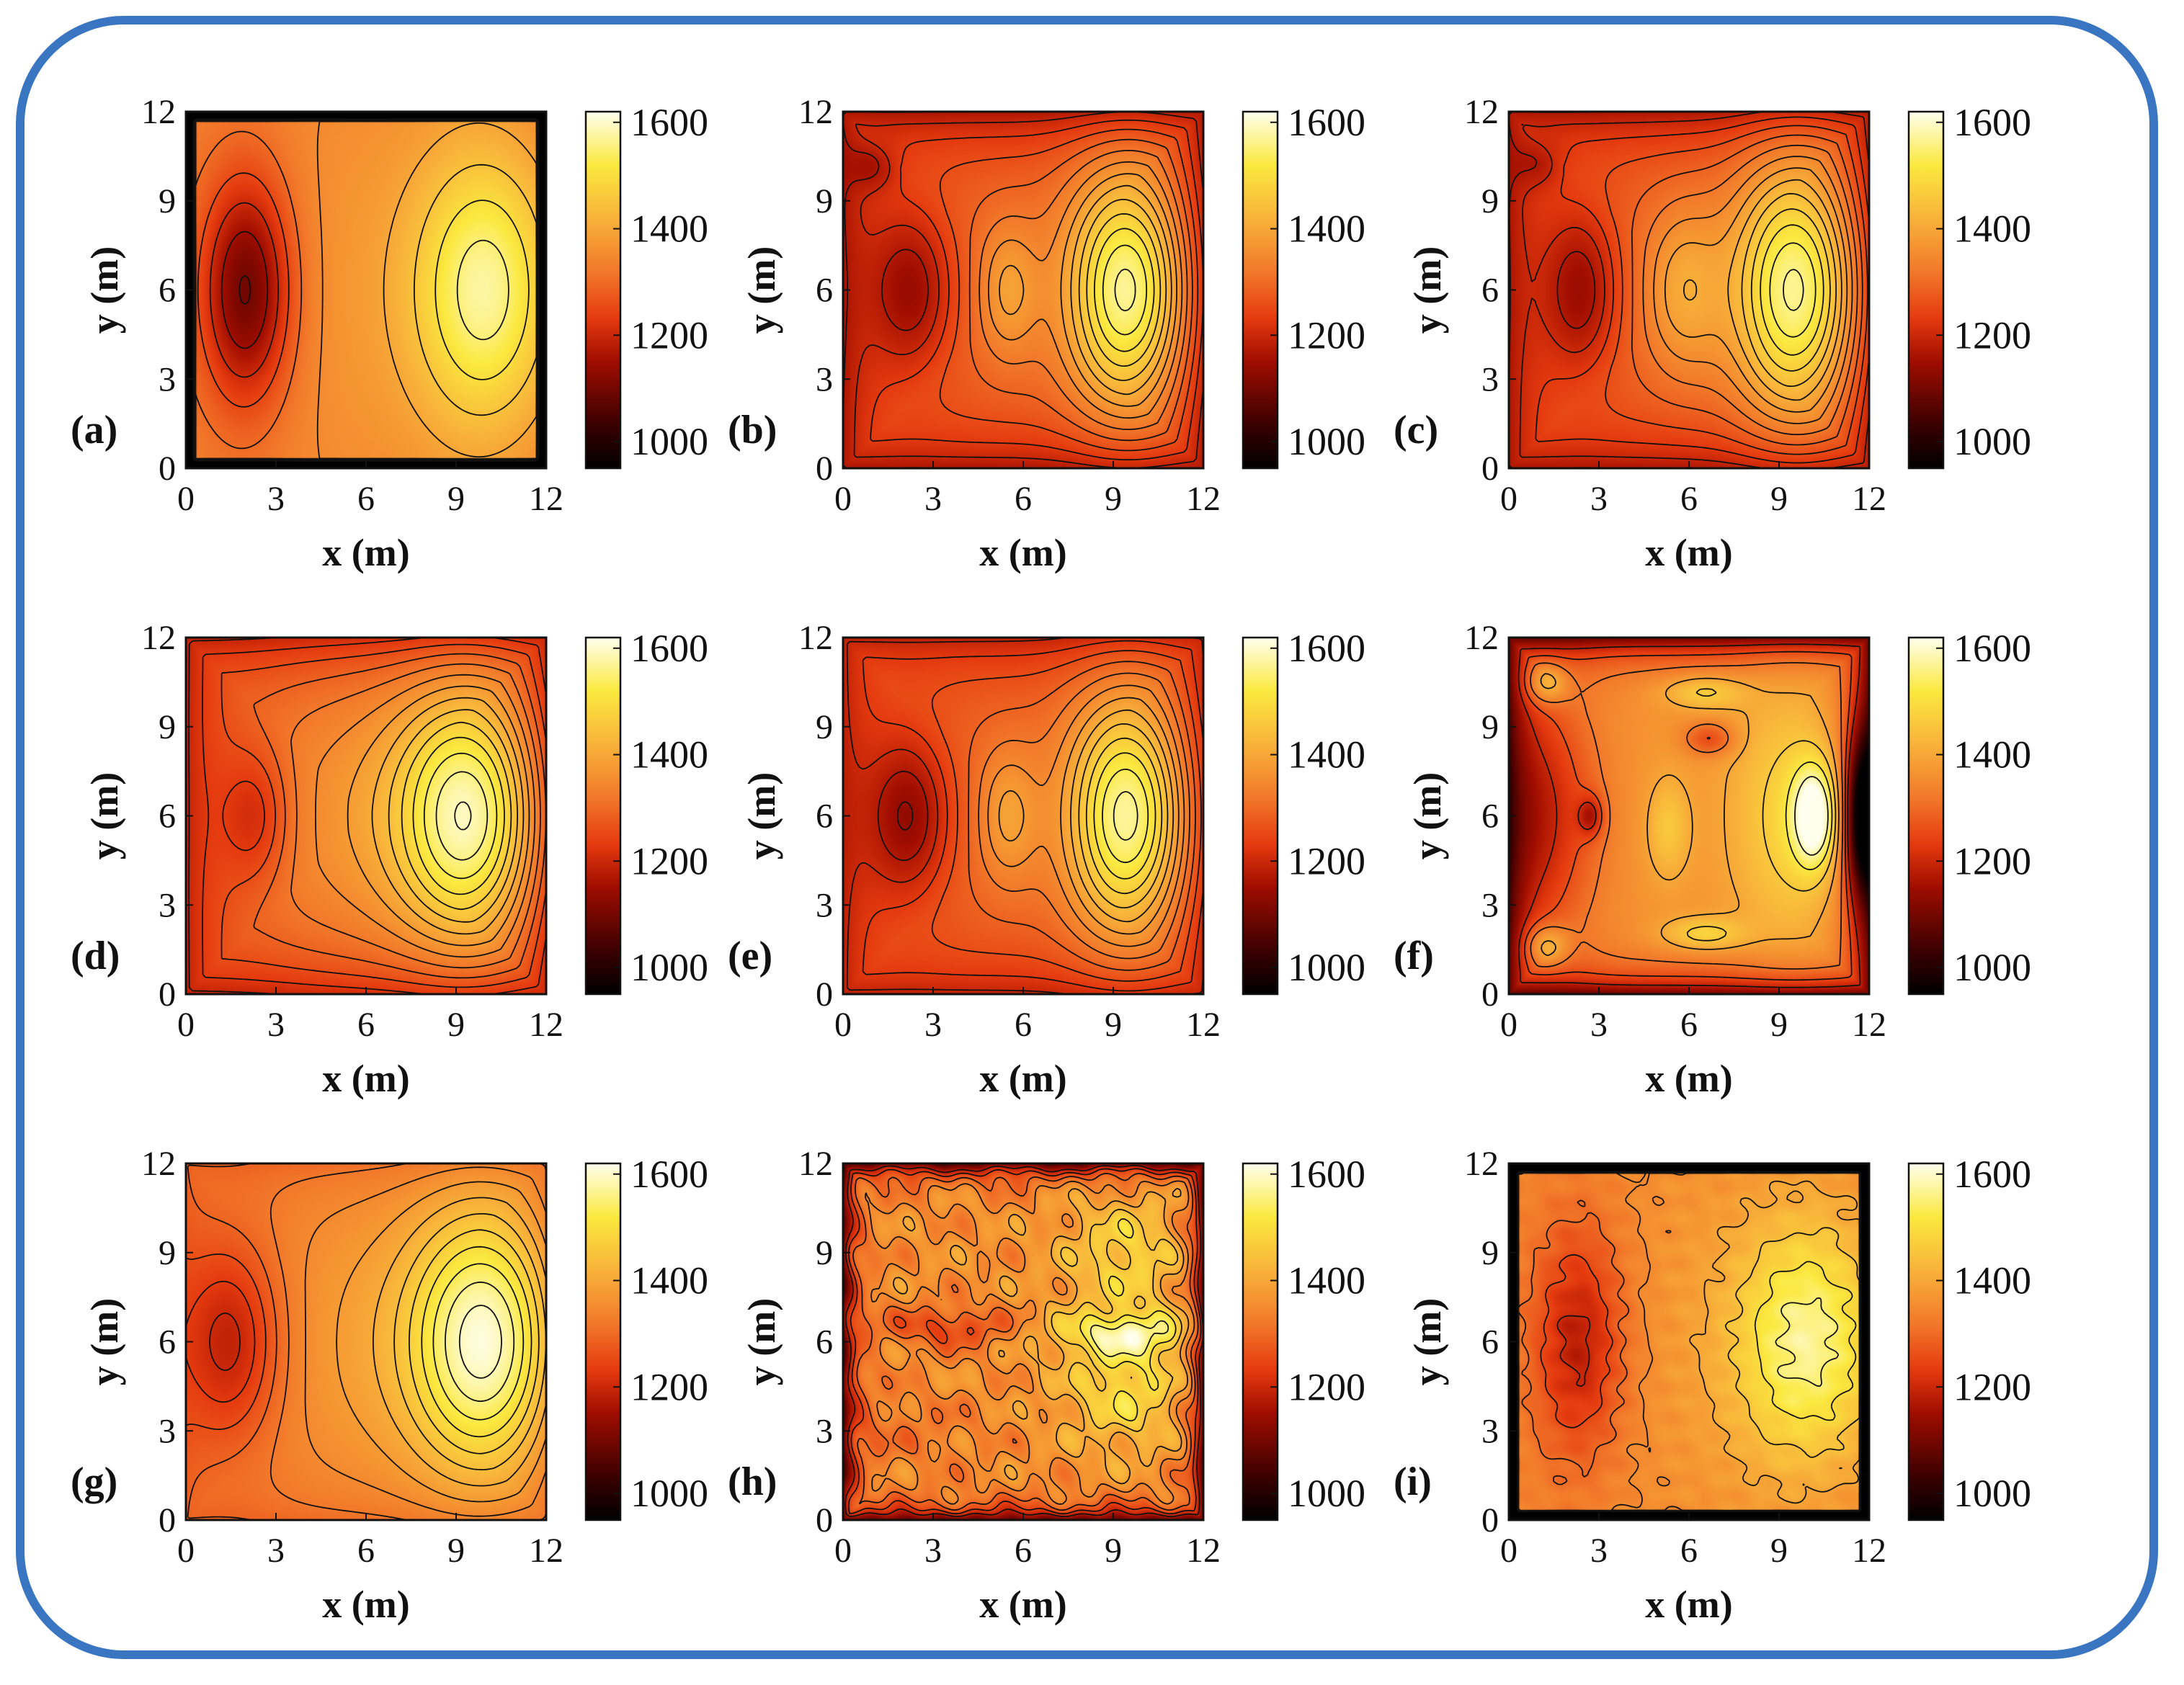 This screenshot has height=1685, width=2184. I want to click on panel-label: (d), so click(96, 956).